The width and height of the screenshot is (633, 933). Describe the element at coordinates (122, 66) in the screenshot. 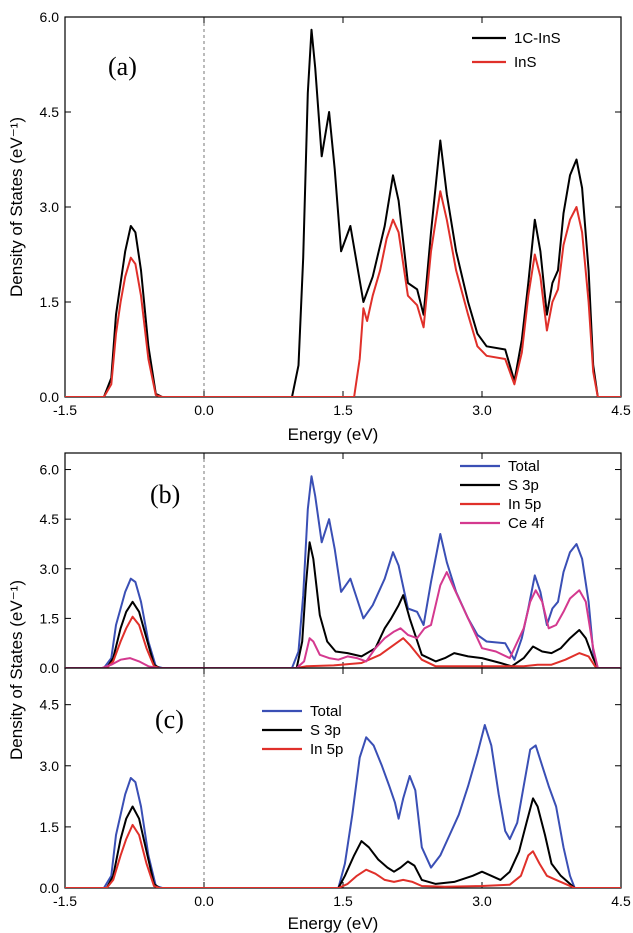

I see `panel-label: (a)` at that location.